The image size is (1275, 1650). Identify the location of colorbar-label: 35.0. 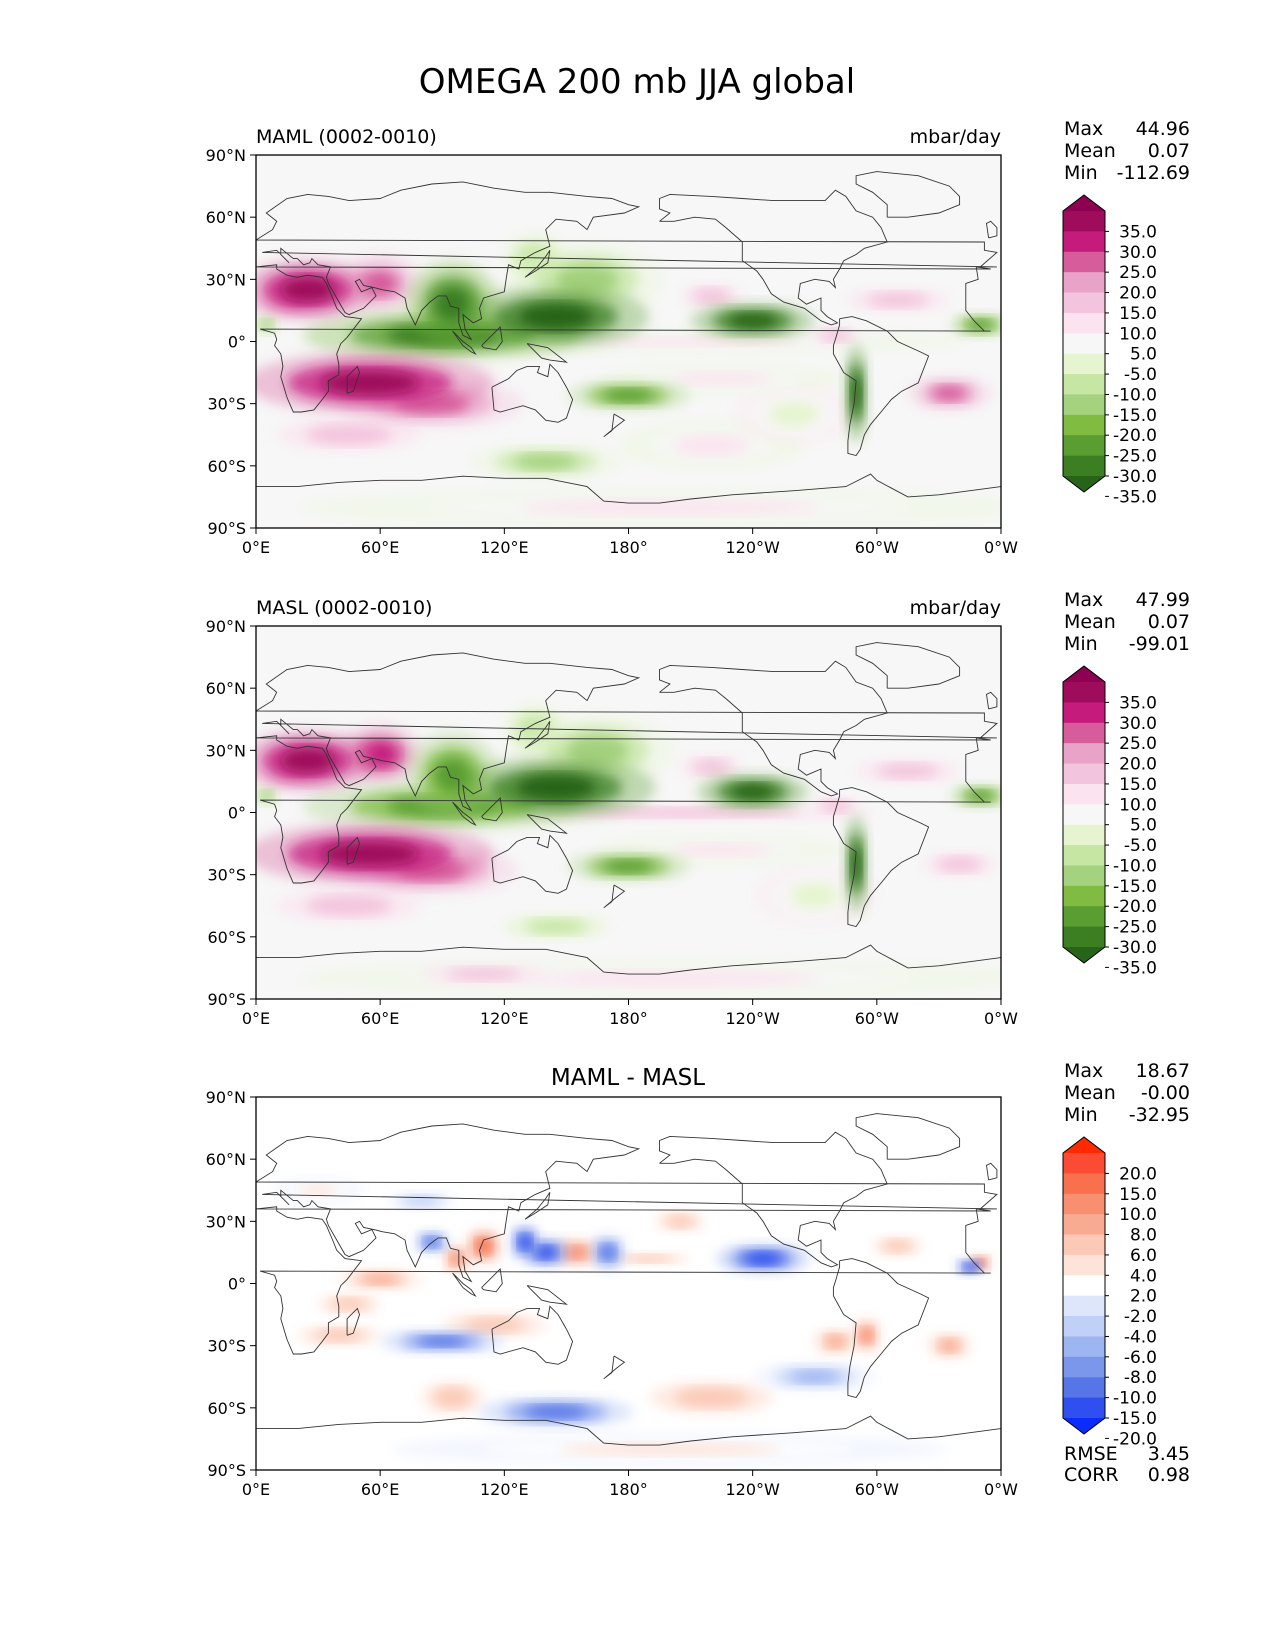
(1138, 703).